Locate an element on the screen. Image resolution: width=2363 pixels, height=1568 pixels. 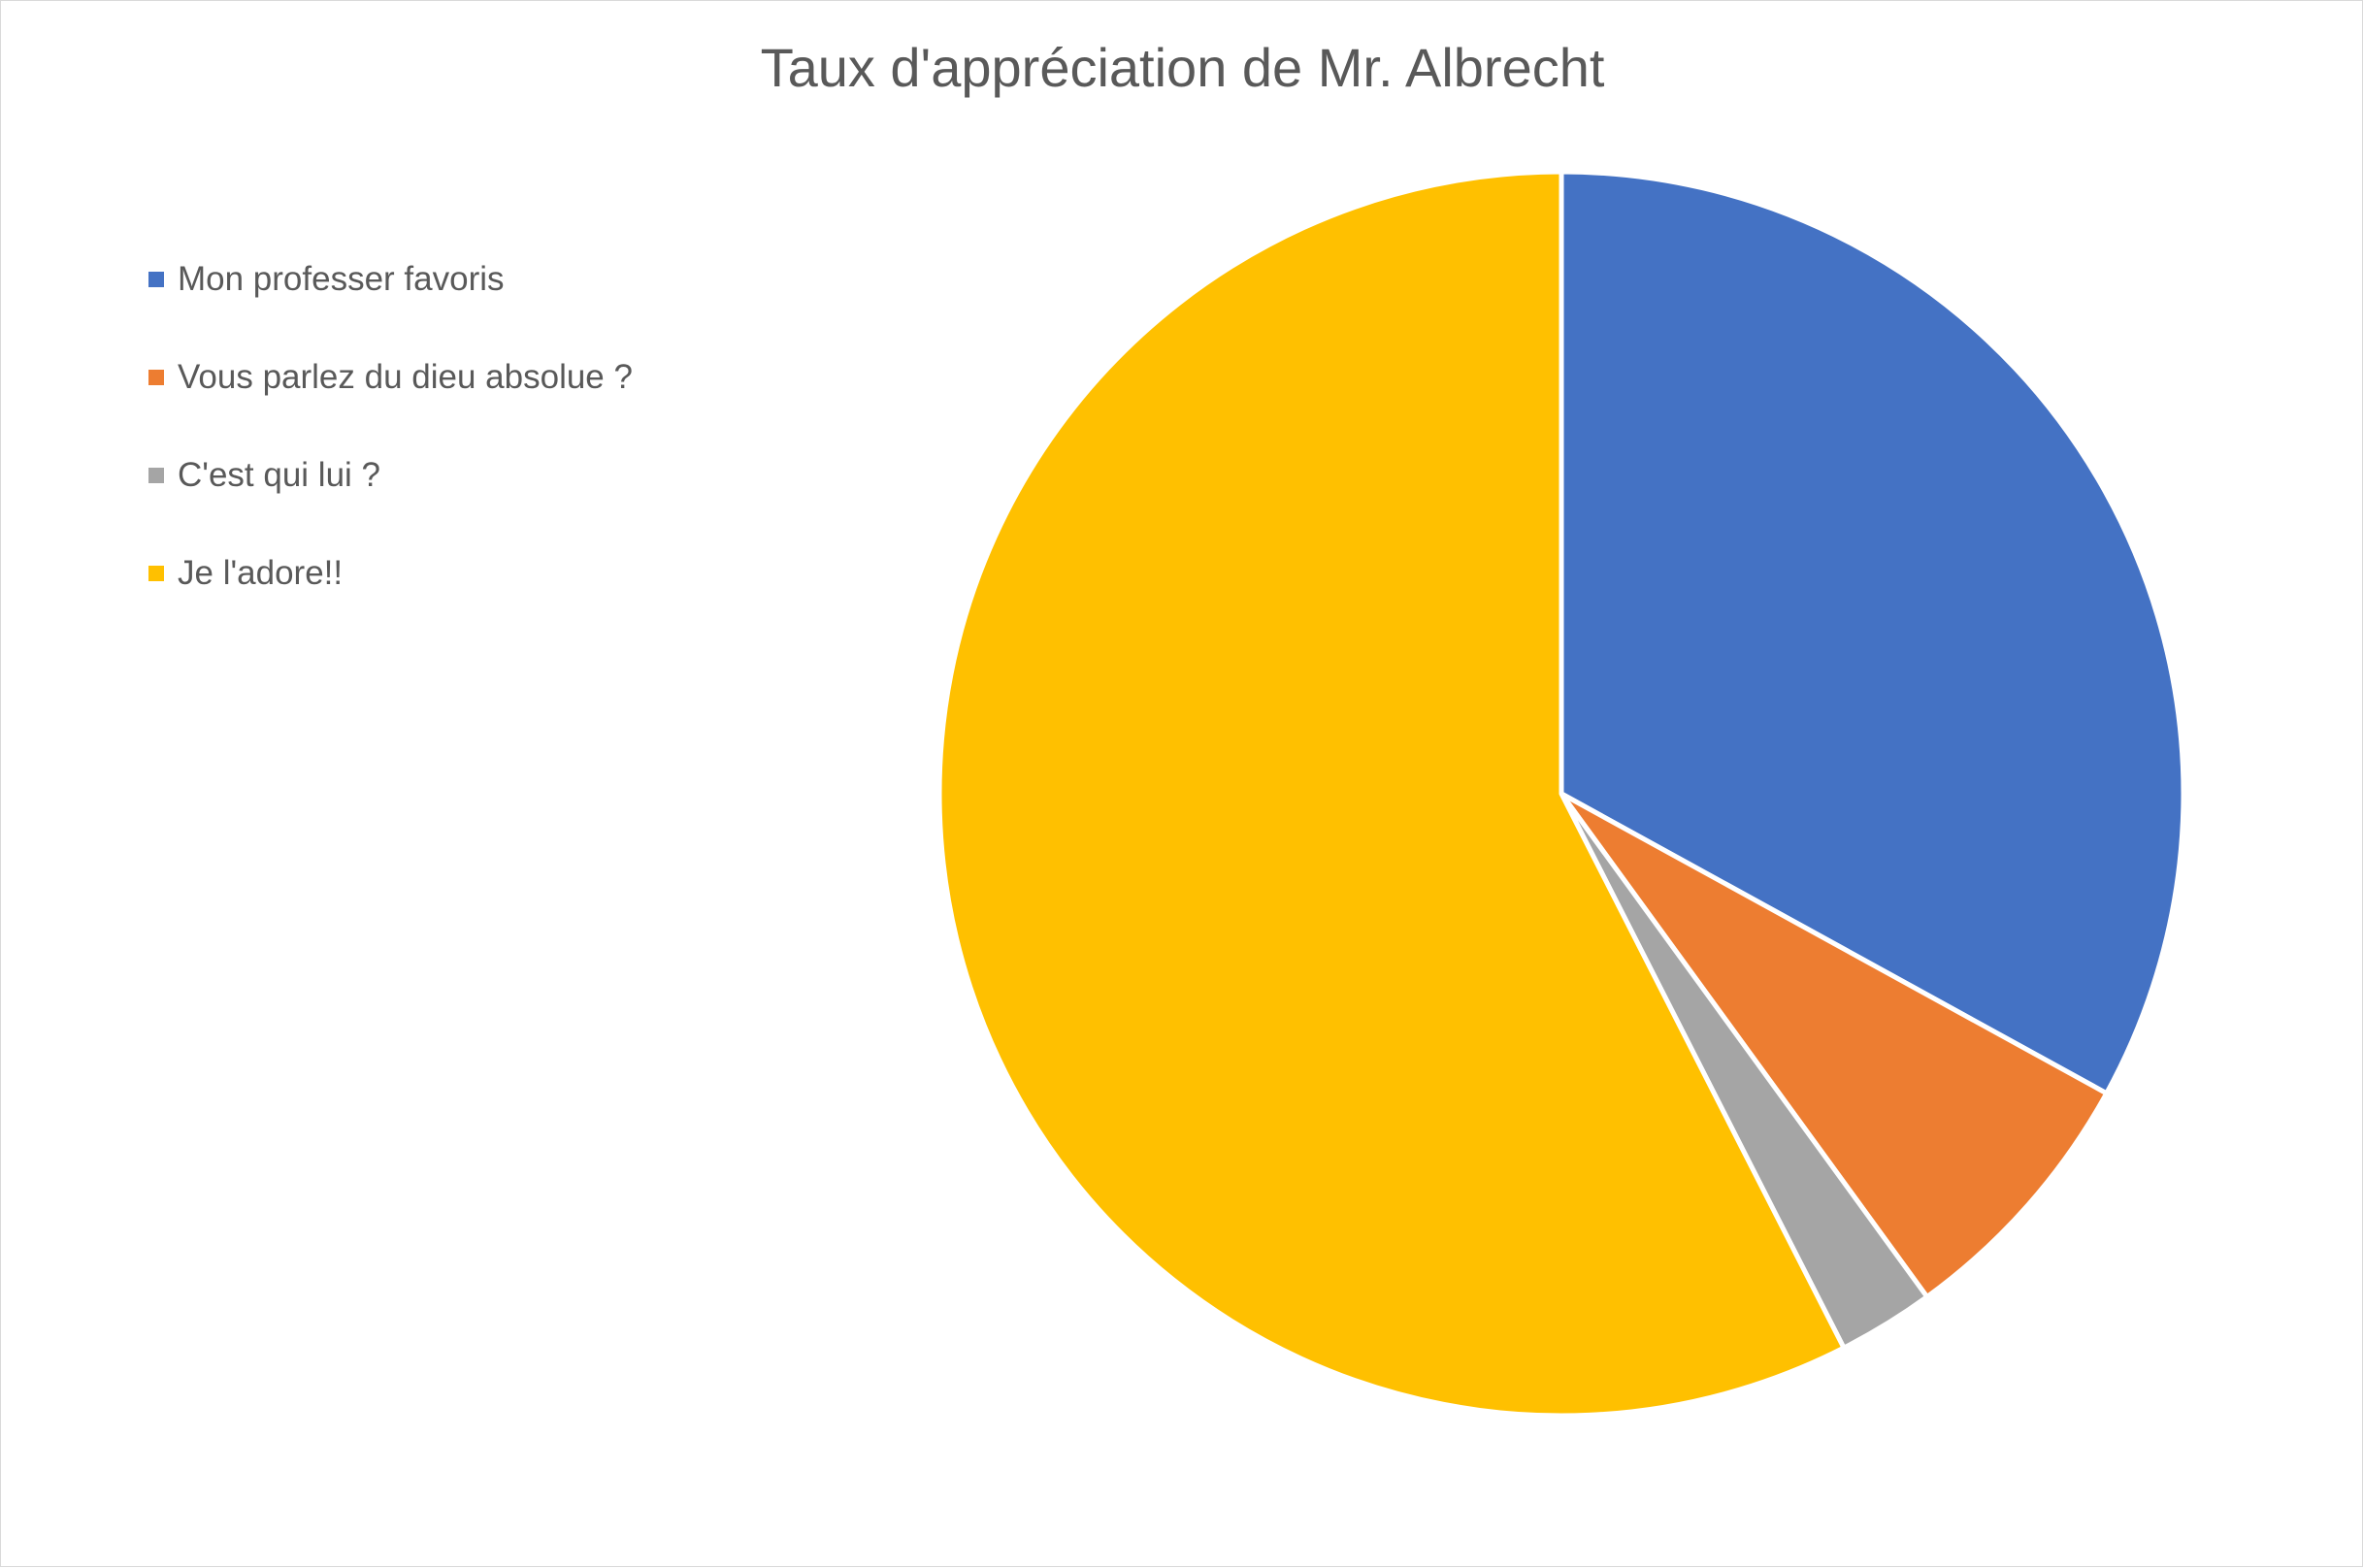
legend-item-vous-parlez-du-dieu-absolue: Vous parlez du dieu absolue ? is located at coordinates (390, 377).